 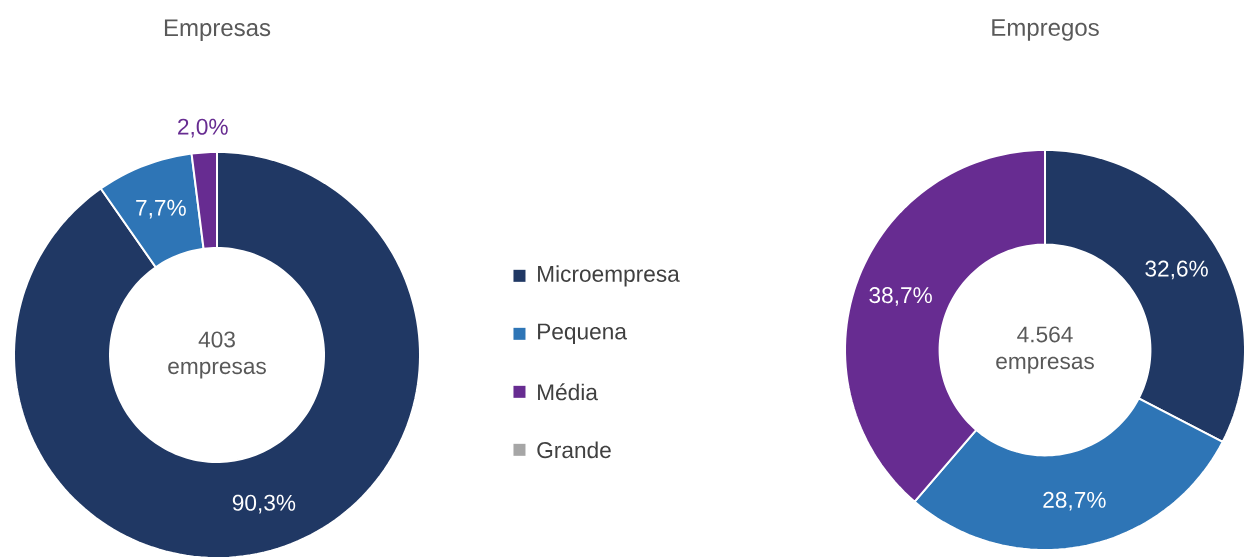 I want to click on data-label: 90,3%, so click(x=264, y=504).